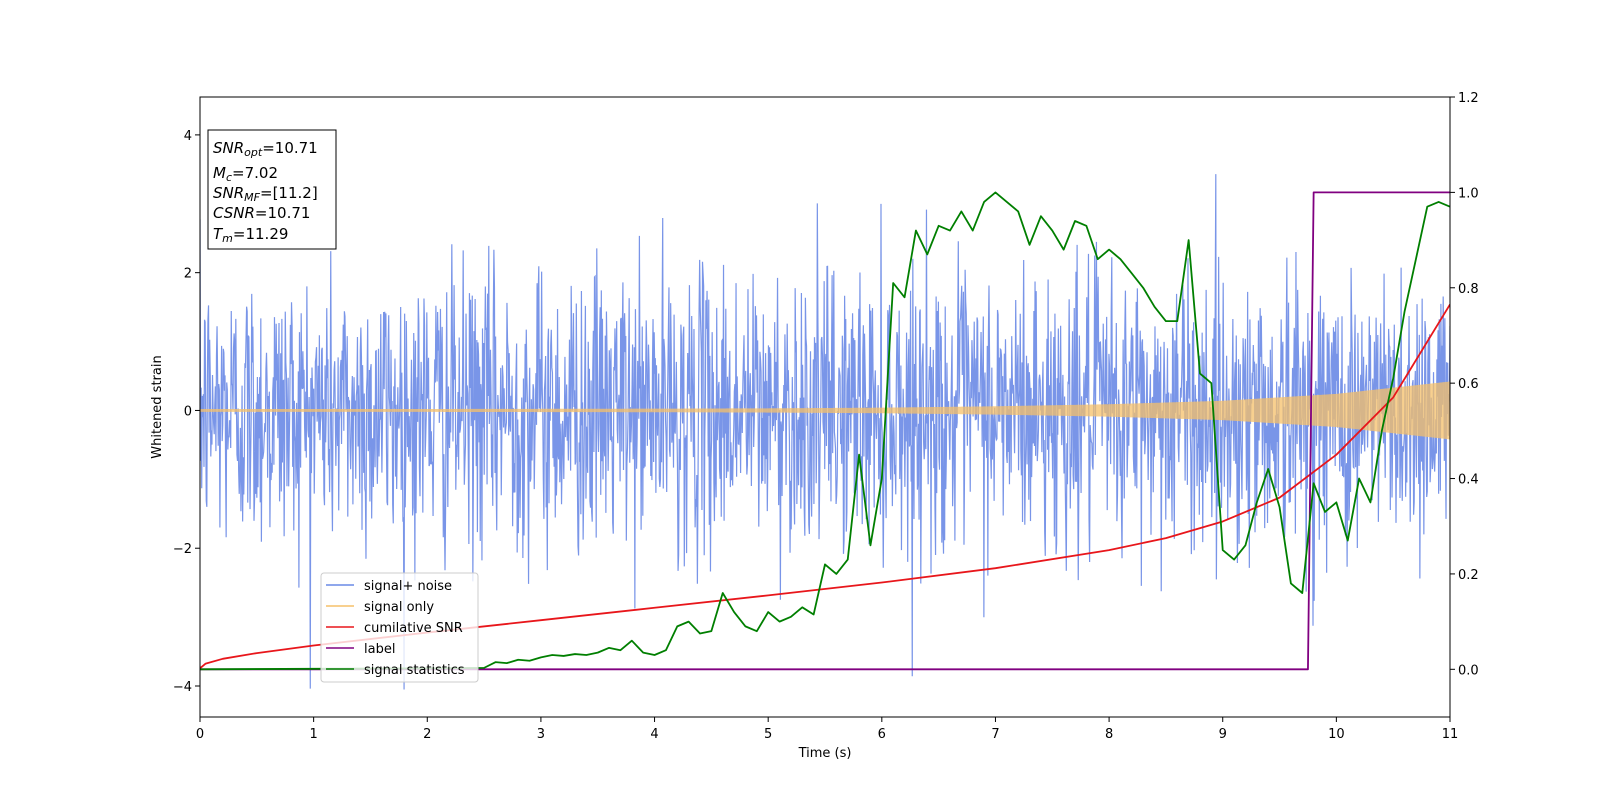 The image size is (1600, 800). I want to click on info-mc: Mc=7.02, so click(245, 174).